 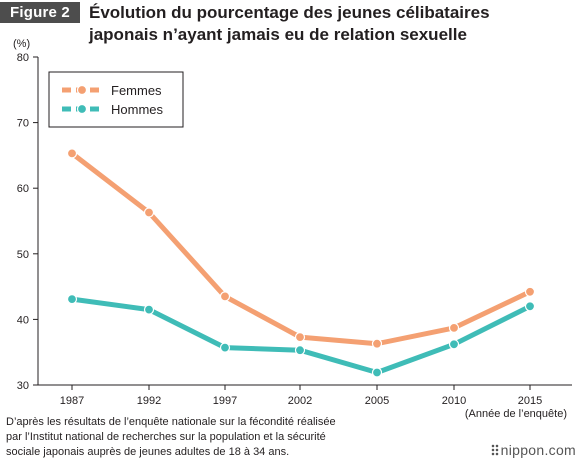 What do you see at coordinates (23, 189) in the screenshot?
I see `y-tick-label: 60` at bounding box center [23, 189].